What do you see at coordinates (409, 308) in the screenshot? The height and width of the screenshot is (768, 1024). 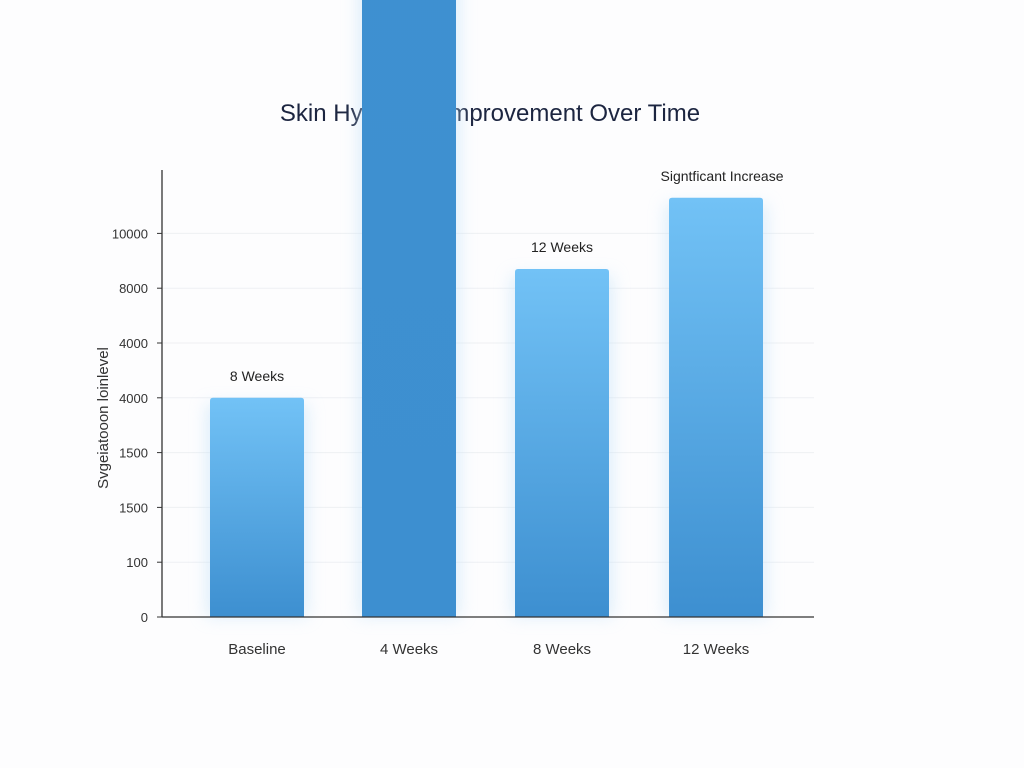 I see `bar-4-weeks` at bounding box center [409, 308].